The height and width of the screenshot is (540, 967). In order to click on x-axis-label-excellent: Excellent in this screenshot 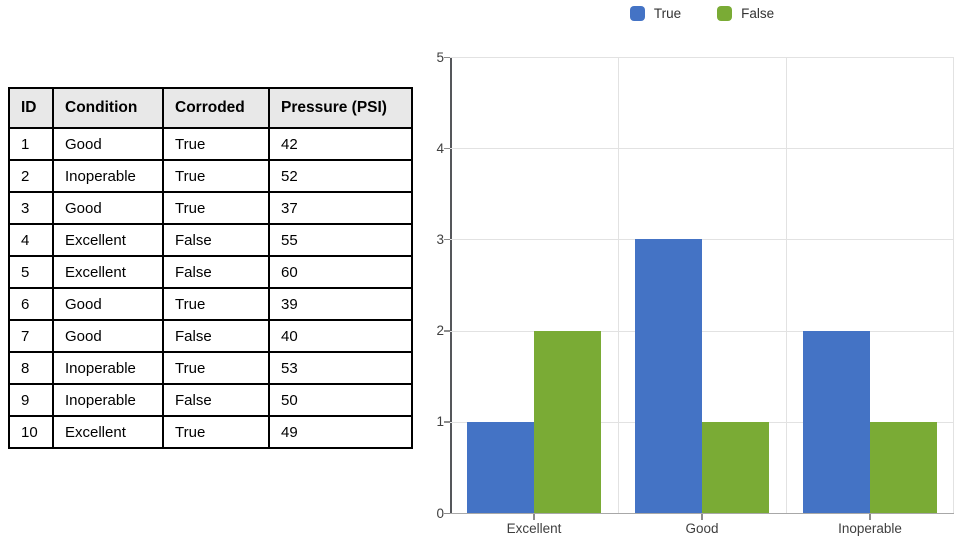, I will do `click(534, 528)`.